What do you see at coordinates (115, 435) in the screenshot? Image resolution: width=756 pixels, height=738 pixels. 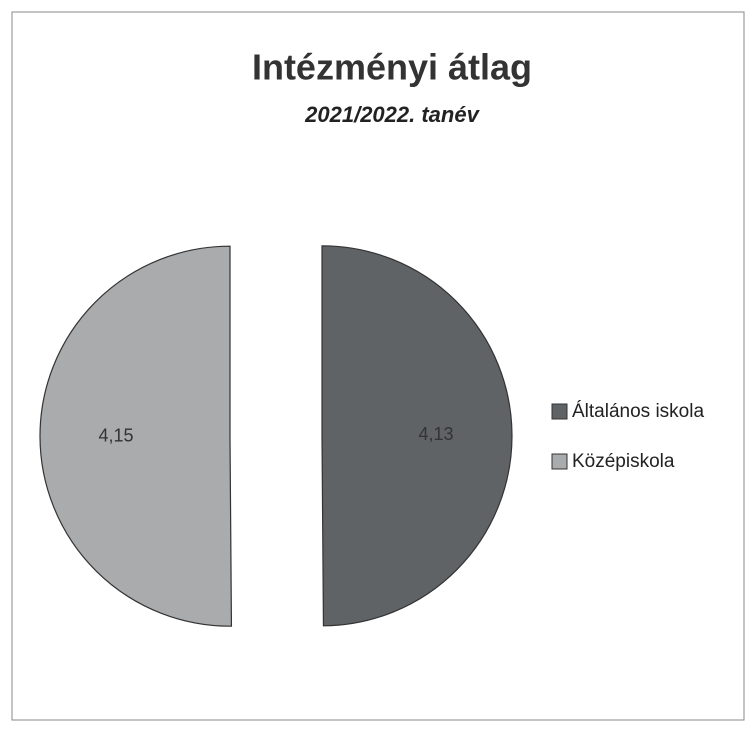 I see `data-label: 4,15` at bounding box center [115, 435].